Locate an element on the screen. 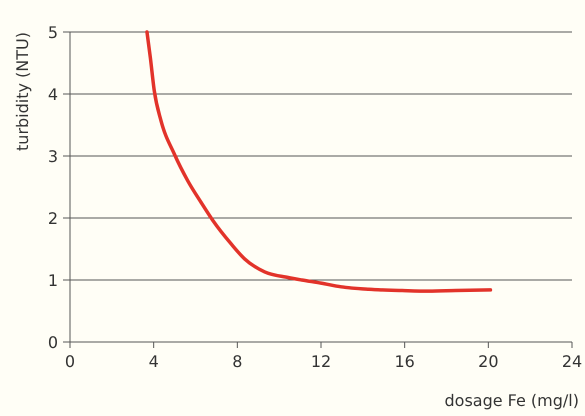  y-tick-label: 3 is located at coordinates (53, 156).